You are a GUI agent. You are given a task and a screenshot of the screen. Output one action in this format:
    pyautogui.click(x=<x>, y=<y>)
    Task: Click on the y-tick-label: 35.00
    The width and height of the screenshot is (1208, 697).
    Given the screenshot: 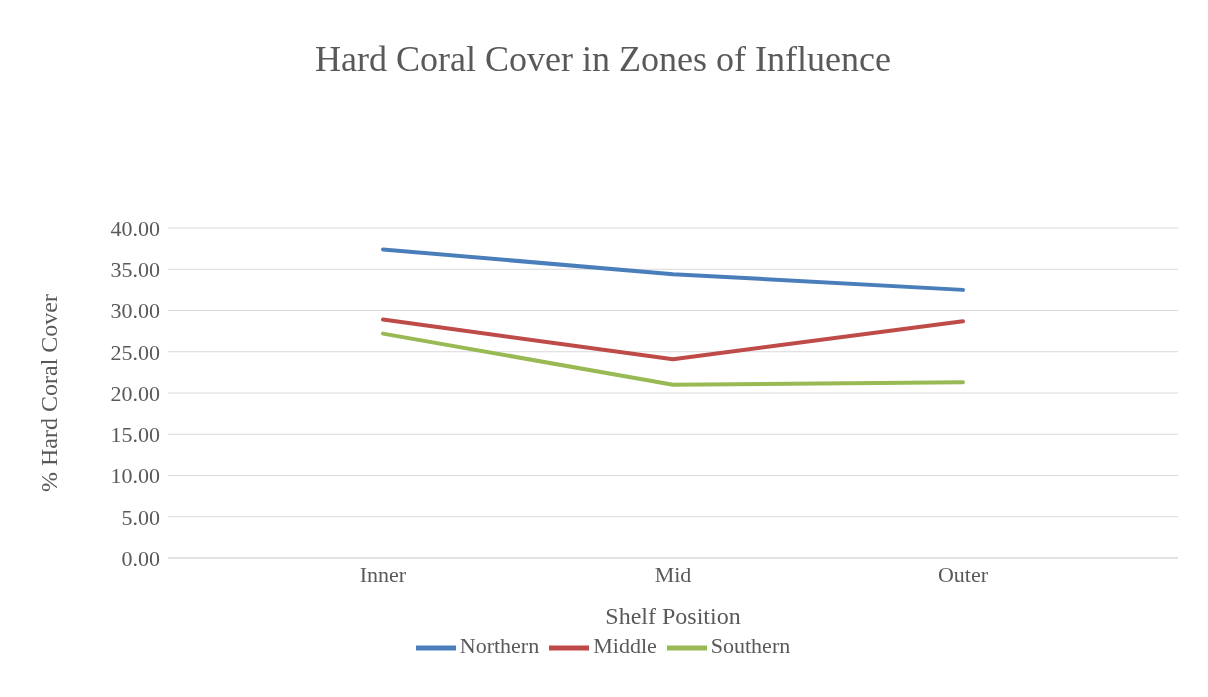 What is the action you would take?
    pyautogui.click(x=135, y=270)
    